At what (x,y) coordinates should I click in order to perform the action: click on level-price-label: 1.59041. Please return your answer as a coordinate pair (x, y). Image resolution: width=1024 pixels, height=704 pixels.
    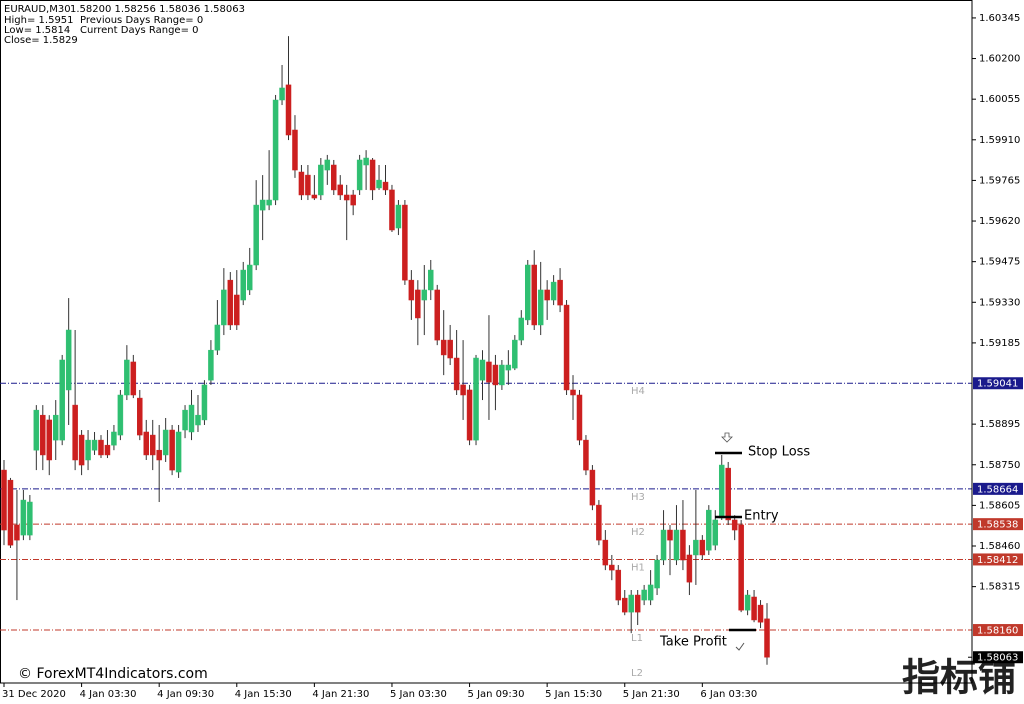
    Looking at the image, I should click on (997, 384).